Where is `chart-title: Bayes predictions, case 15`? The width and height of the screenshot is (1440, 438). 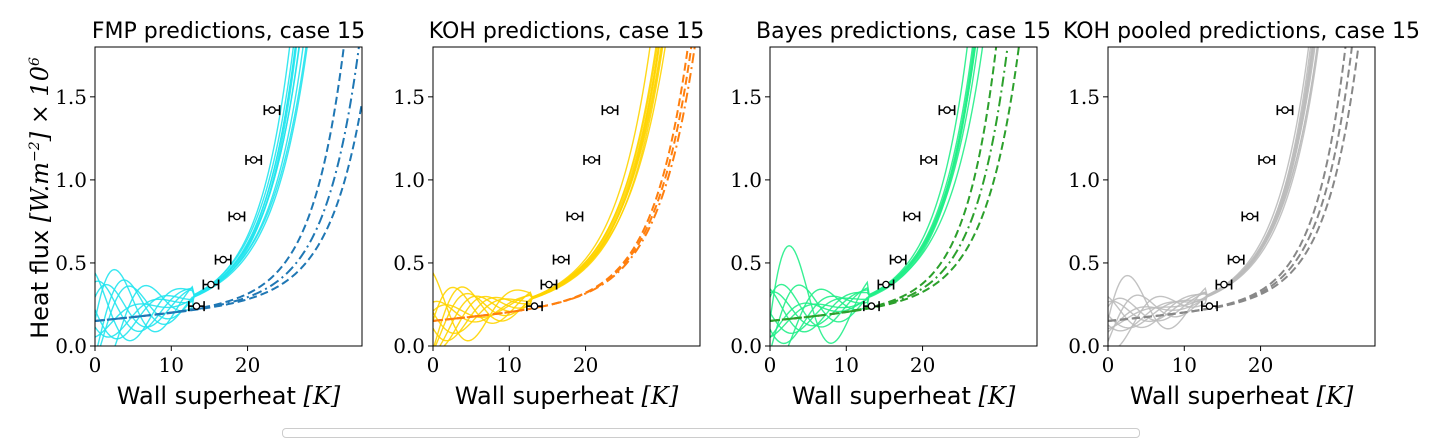 chart-title: Bayes predictions, case 15 is located at coordinates (903, 31).